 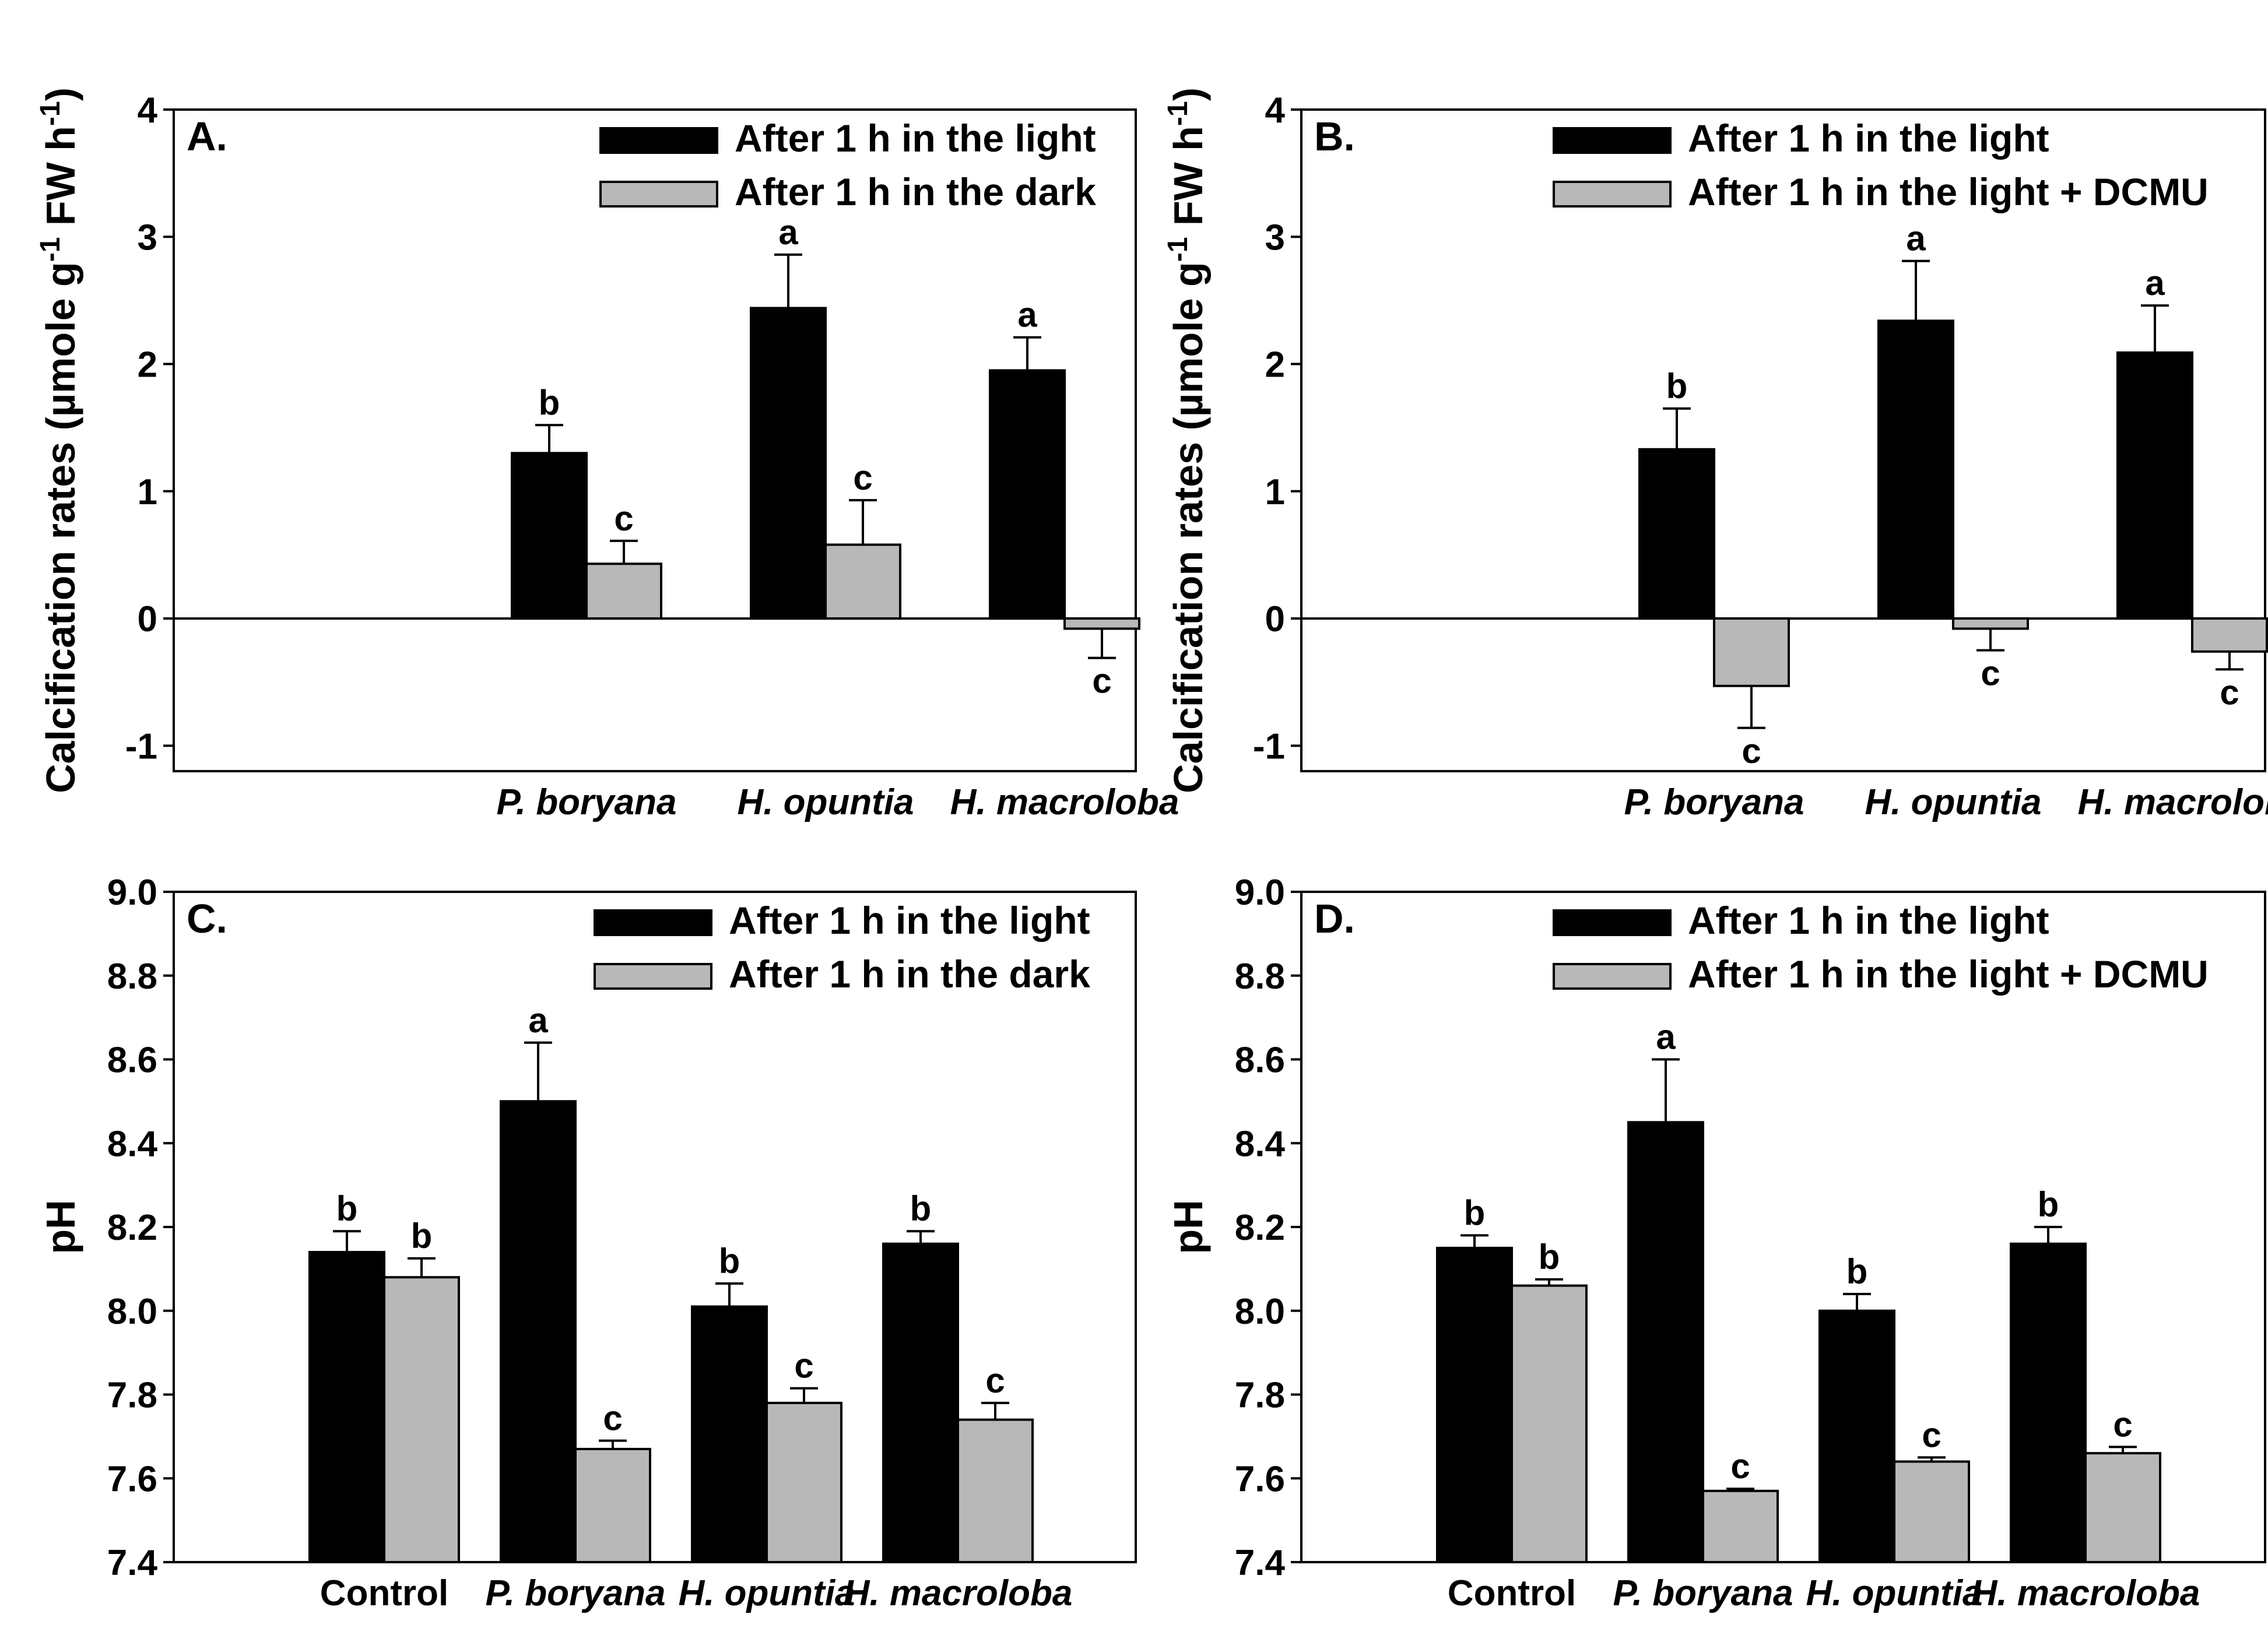 What do you see at coordinates (1949, 191) in the screenshot?
I see `legend-label: After 1 h in the light + DCMU` at bounding box center [1949, 191].